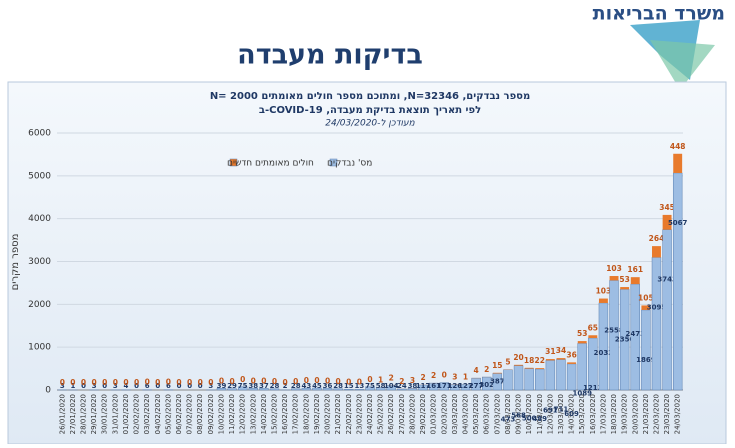  I want to click on x-tick-label: 20/02/2020, so click(328, 414).